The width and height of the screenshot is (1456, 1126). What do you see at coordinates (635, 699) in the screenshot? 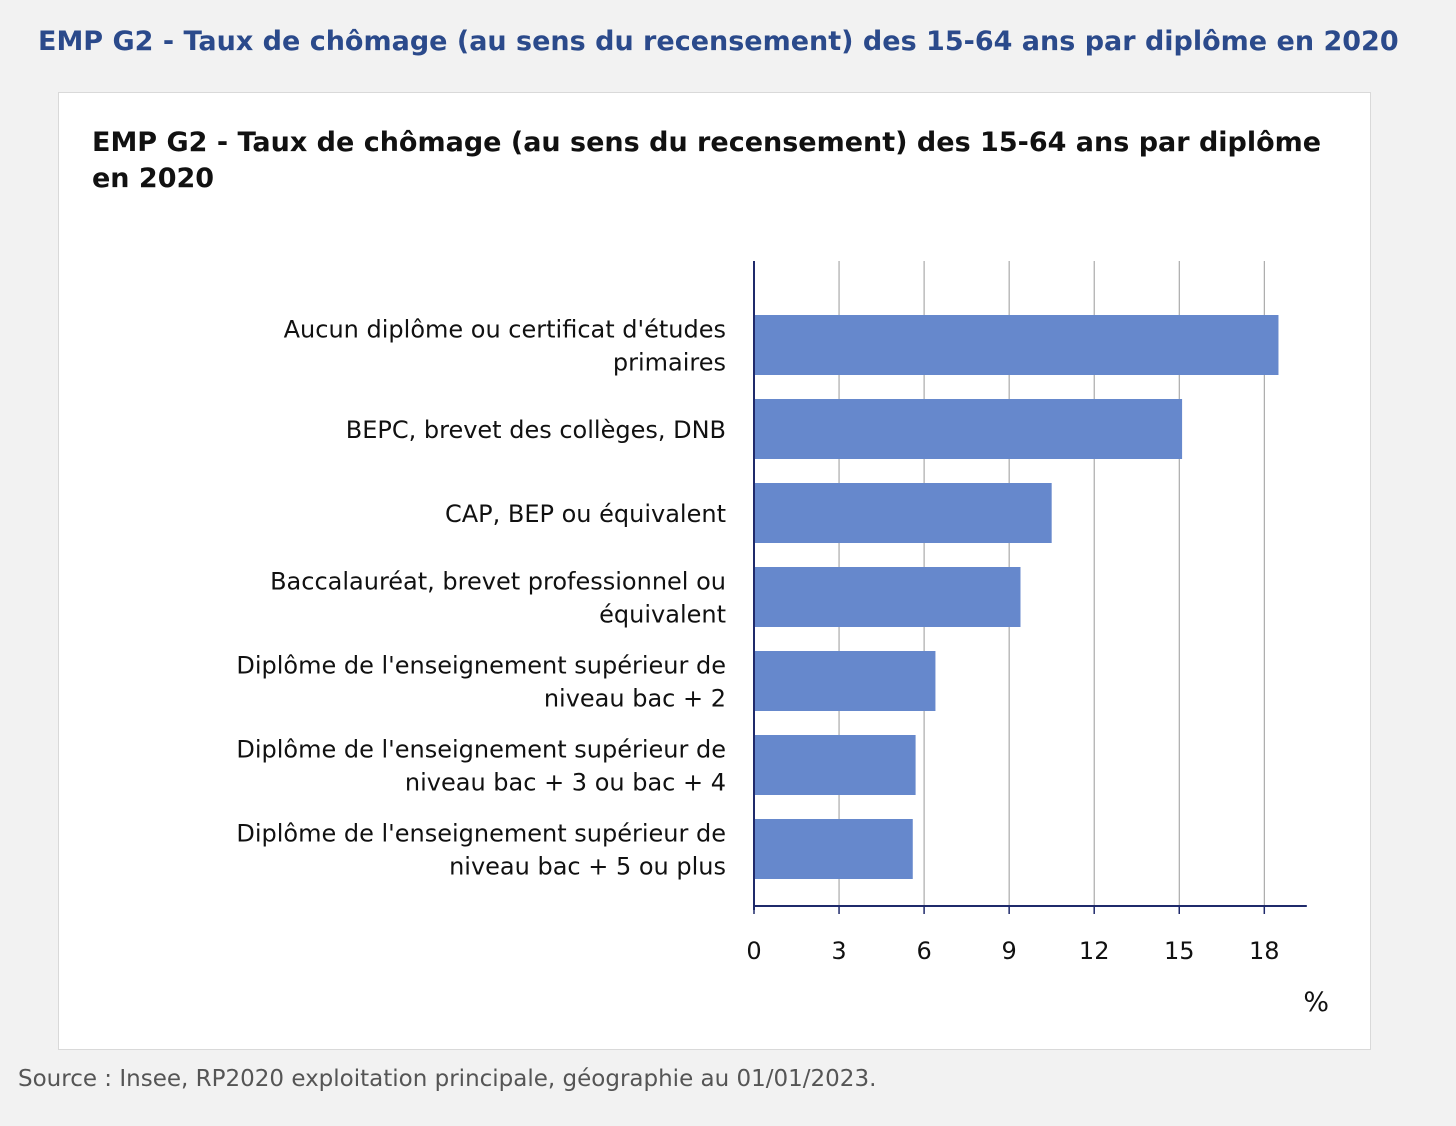
I see `category-label: niveau bac + 2` at bounding box center [635, 699].